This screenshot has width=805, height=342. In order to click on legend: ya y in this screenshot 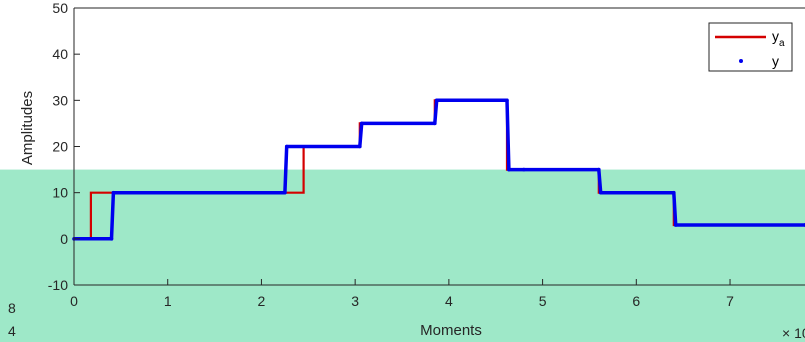, I will do `click(750, 47)`.